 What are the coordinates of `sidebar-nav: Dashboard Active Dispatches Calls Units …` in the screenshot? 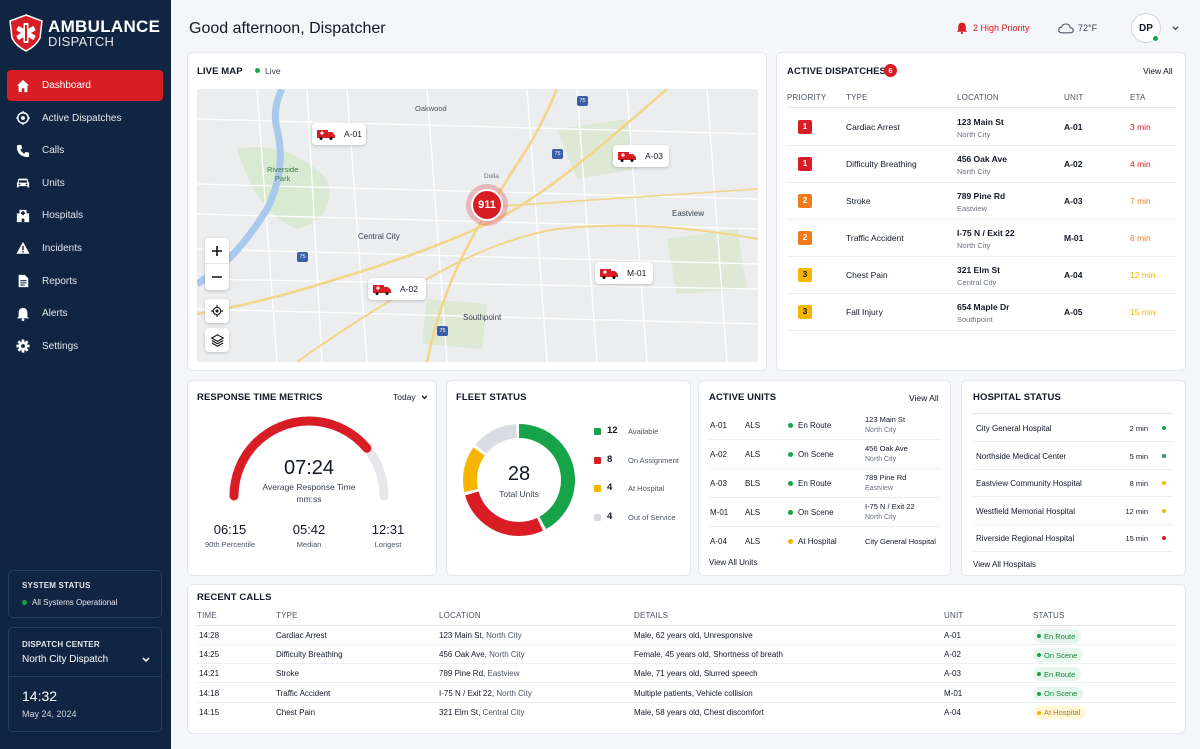 It's located at (85, 216).